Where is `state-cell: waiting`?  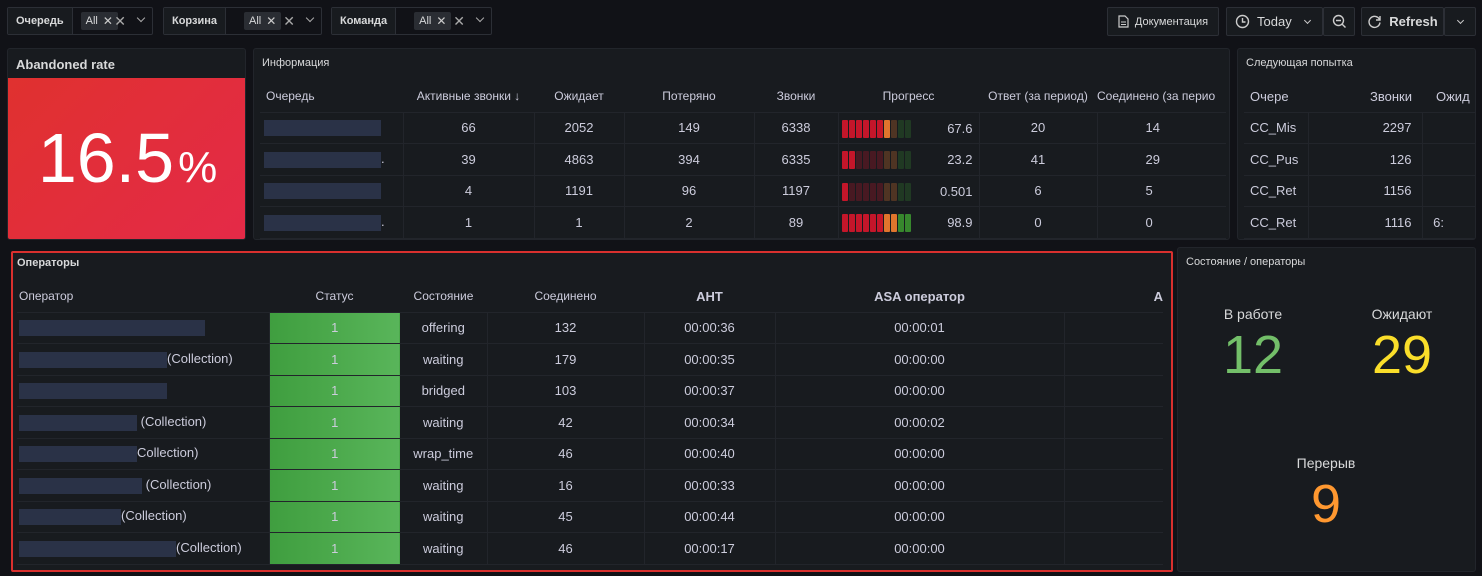
state-cell: waiting is located at coordinates (444, 548).